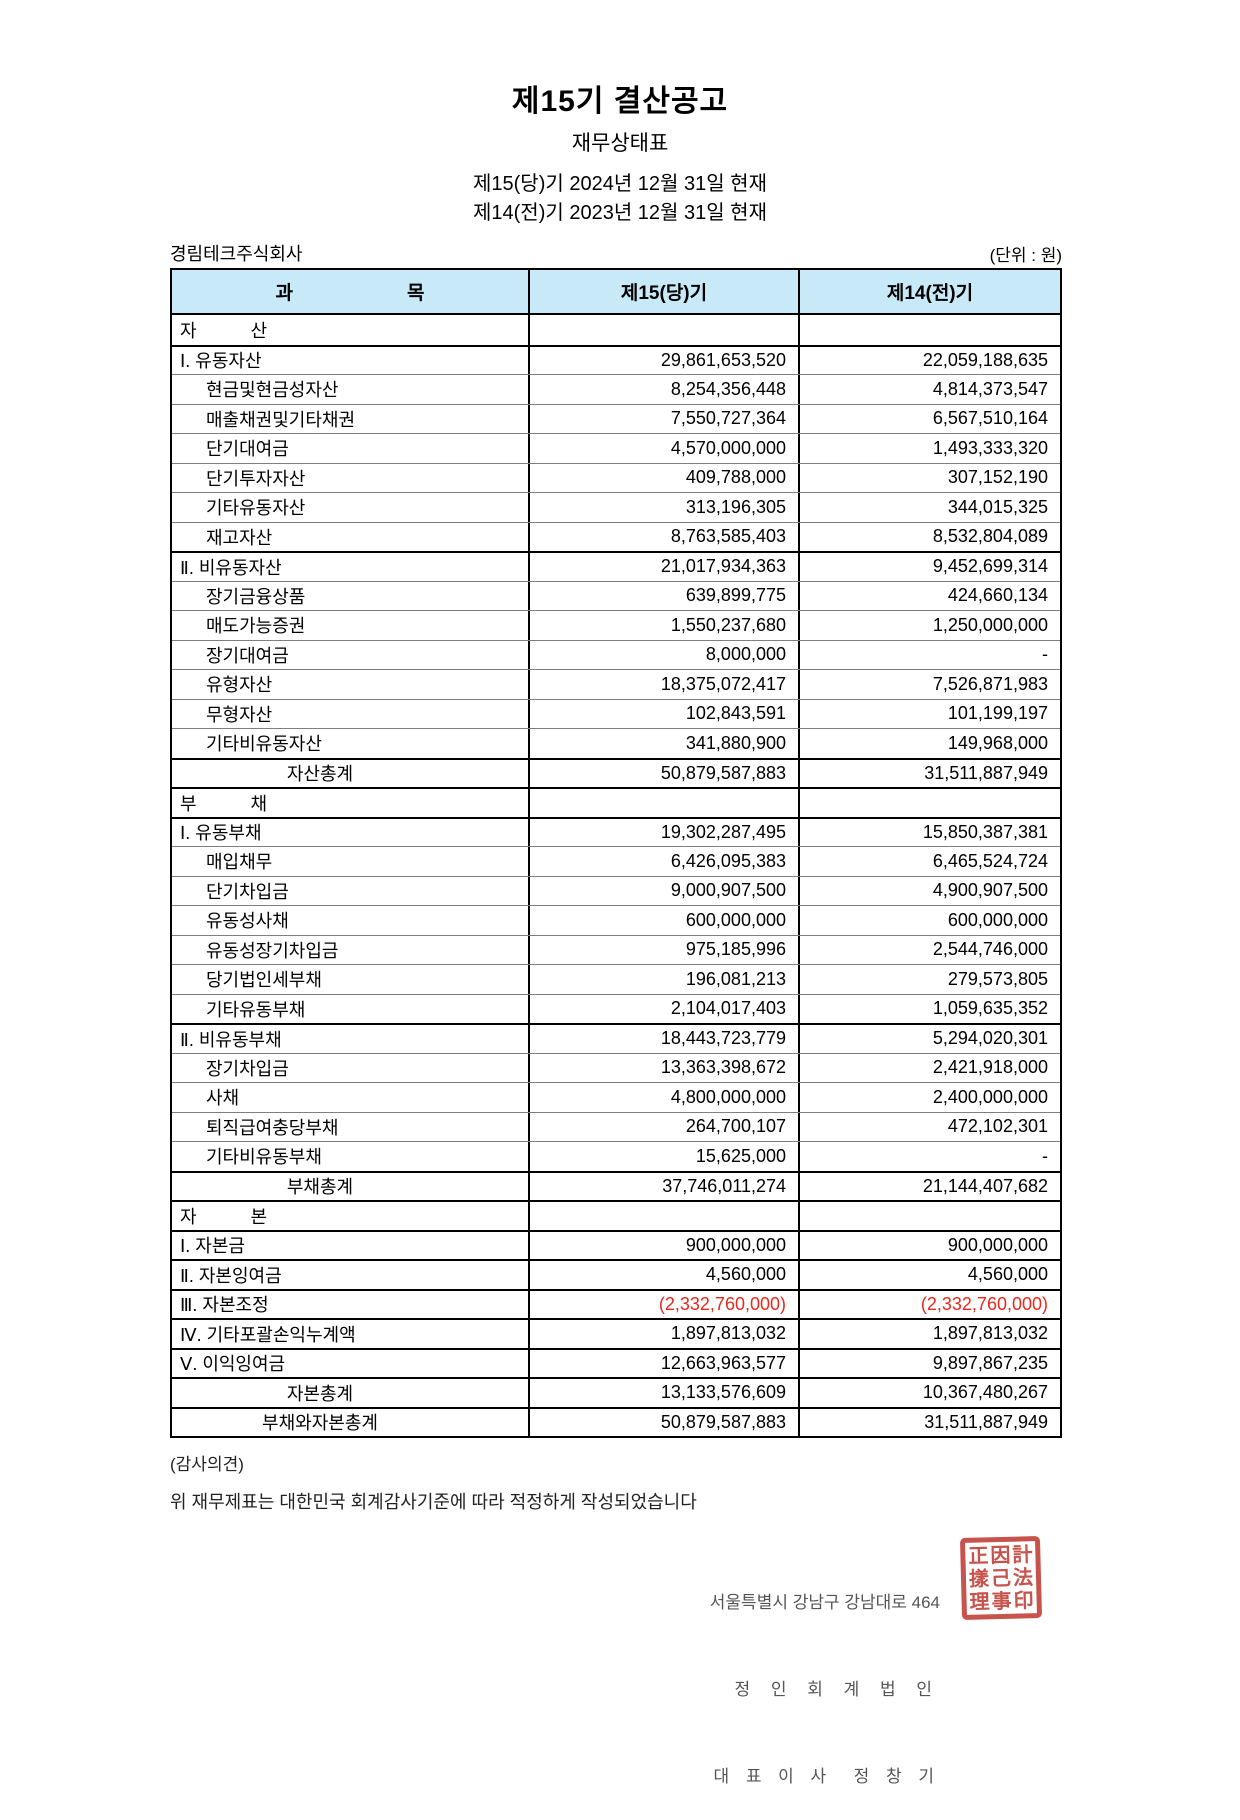 This screenshot has height=1820, width=1240. What do you see at coordinates (929, 625) in the screenshot?
I see `value-prior-period: 1,250,000,000` at bounding box center [929, 625].